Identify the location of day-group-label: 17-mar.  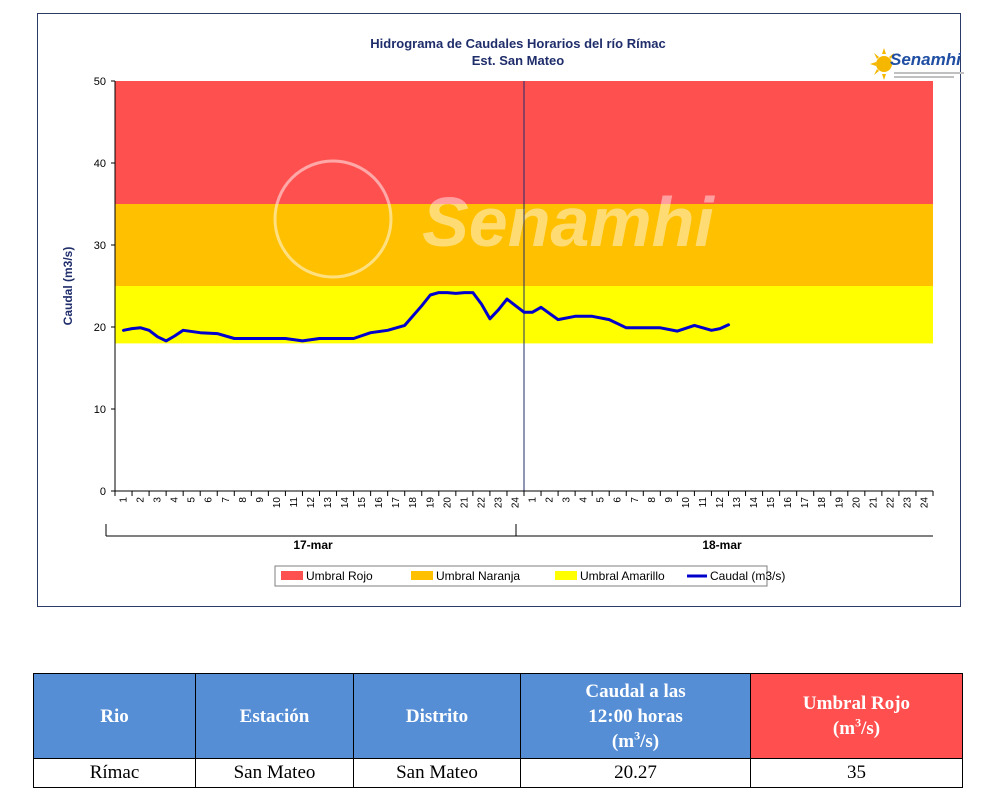
(313, 545).